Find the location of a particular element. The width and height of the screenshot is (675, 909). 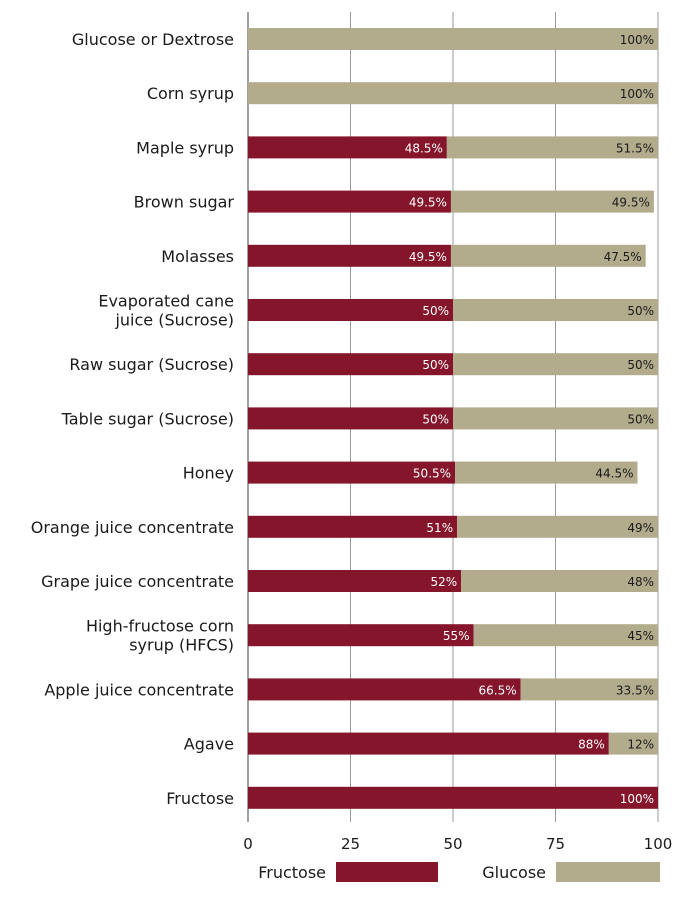

bar-data-label: 44.5% is located at coordinates (614, 474).